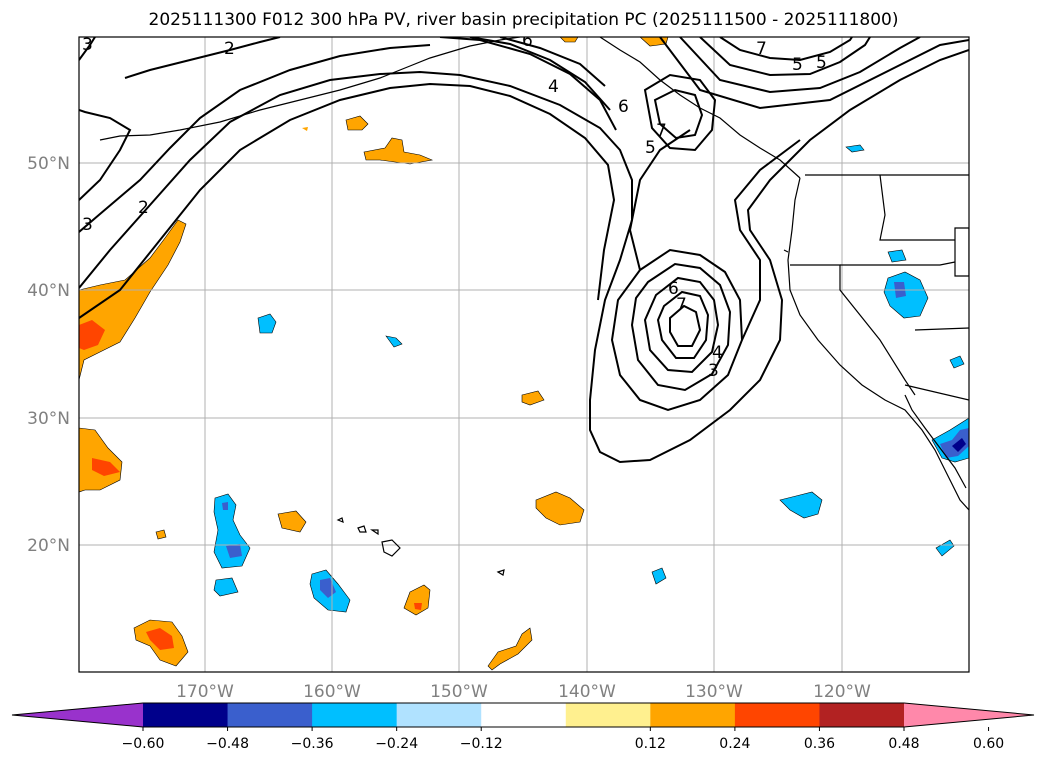  Describe the element at coordinates (842, 692) in the screenshot. I see `lon-label: 120°W` at that location.